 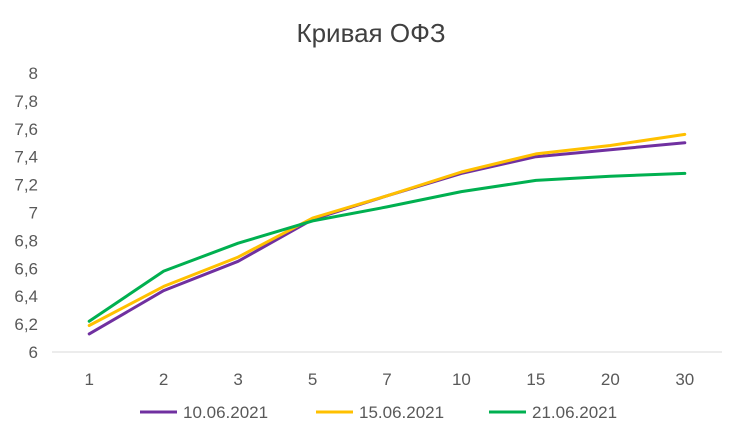 What do you see at coordinates (225, 412) in the screenshot?
I see `legend-label: 10.06.2021` at bounding box center [225, 412].